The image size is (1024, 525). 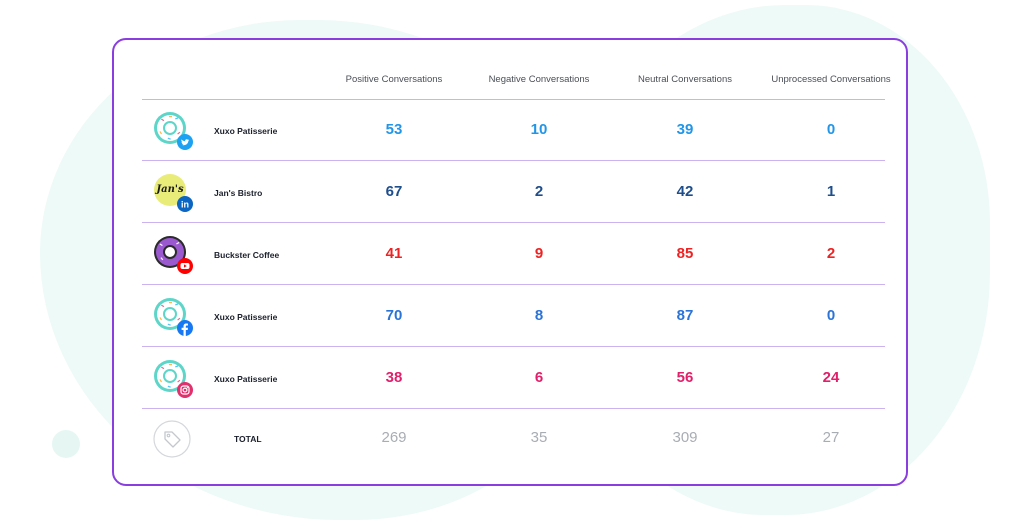 I want to click on neutral-count: 42, so click(x=685, y=191).